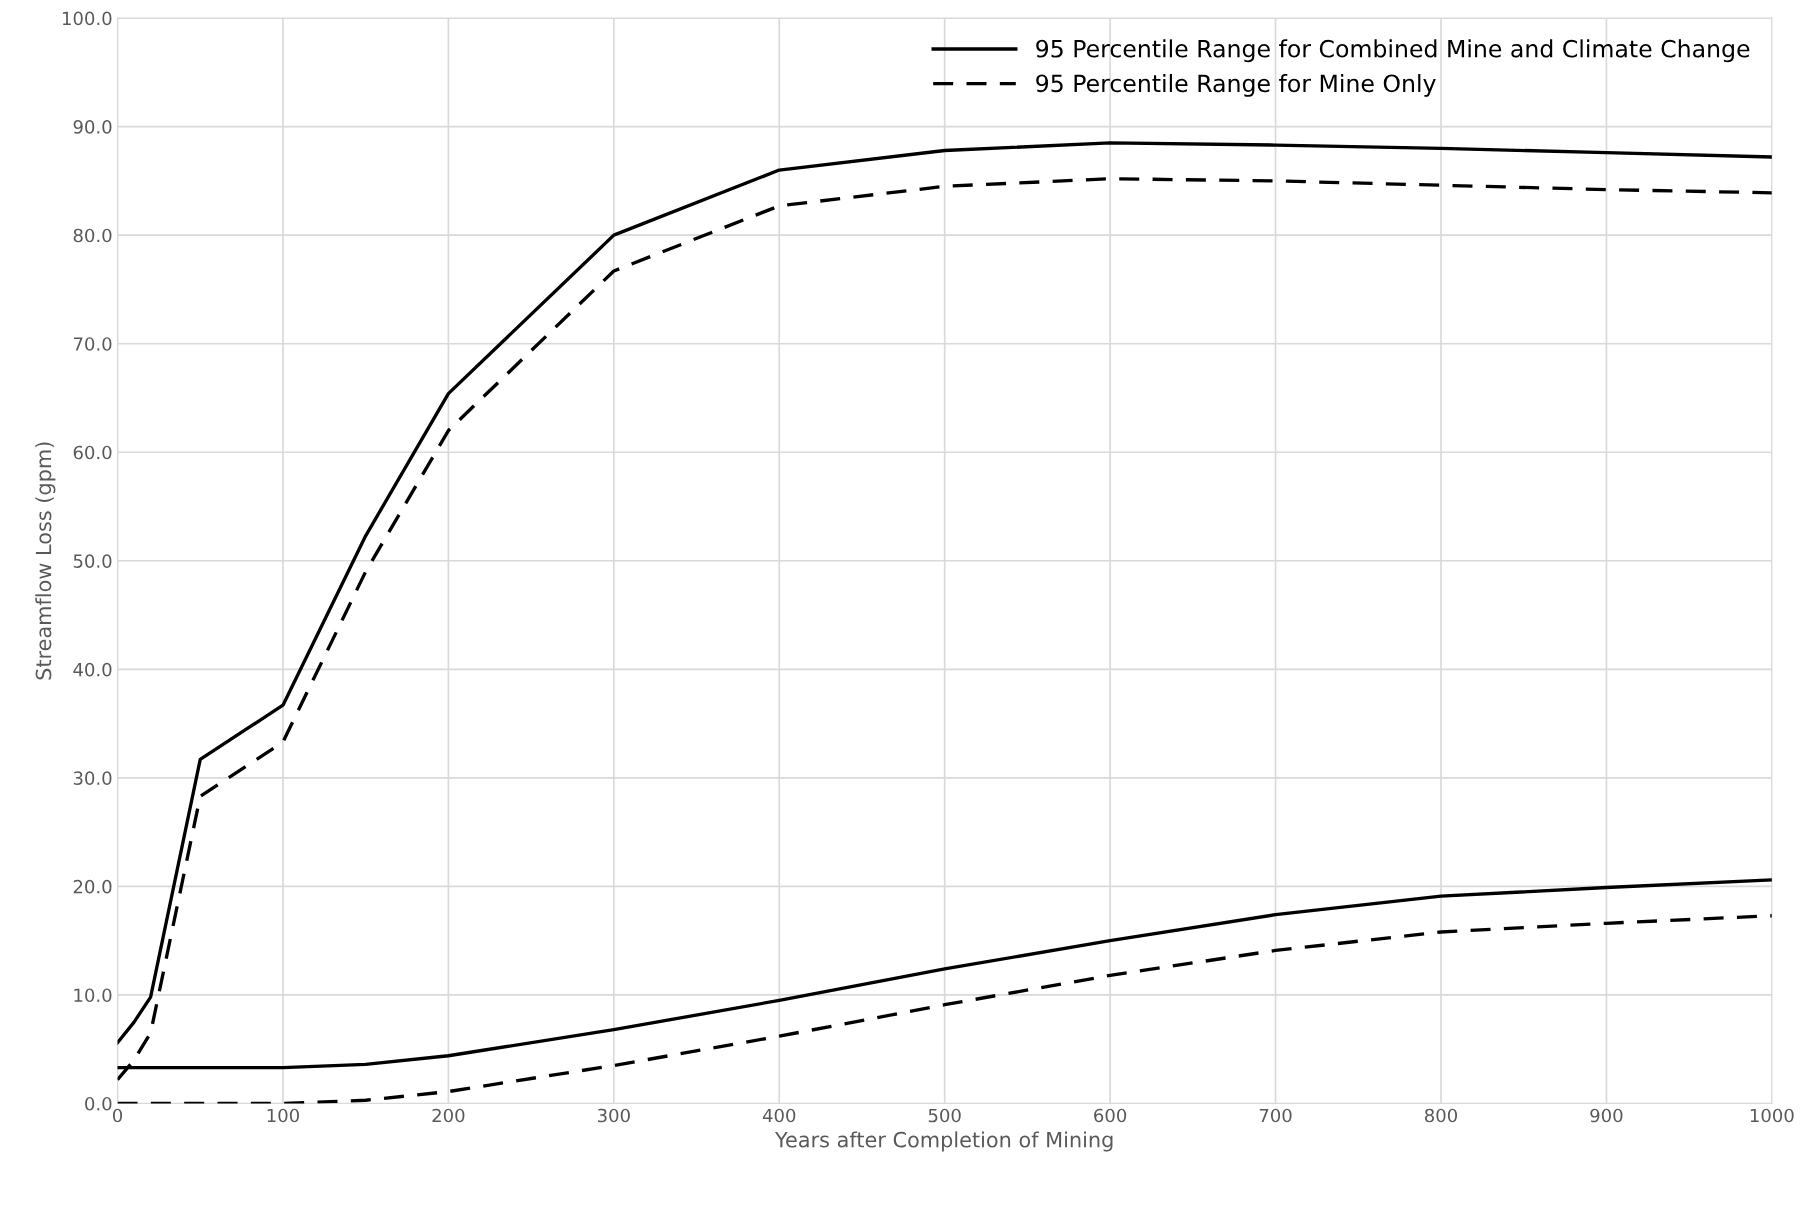 The width and height of the screenshot is (1808, 1206). I want to click on y-tick-label: 30.0, so click(92, 778).